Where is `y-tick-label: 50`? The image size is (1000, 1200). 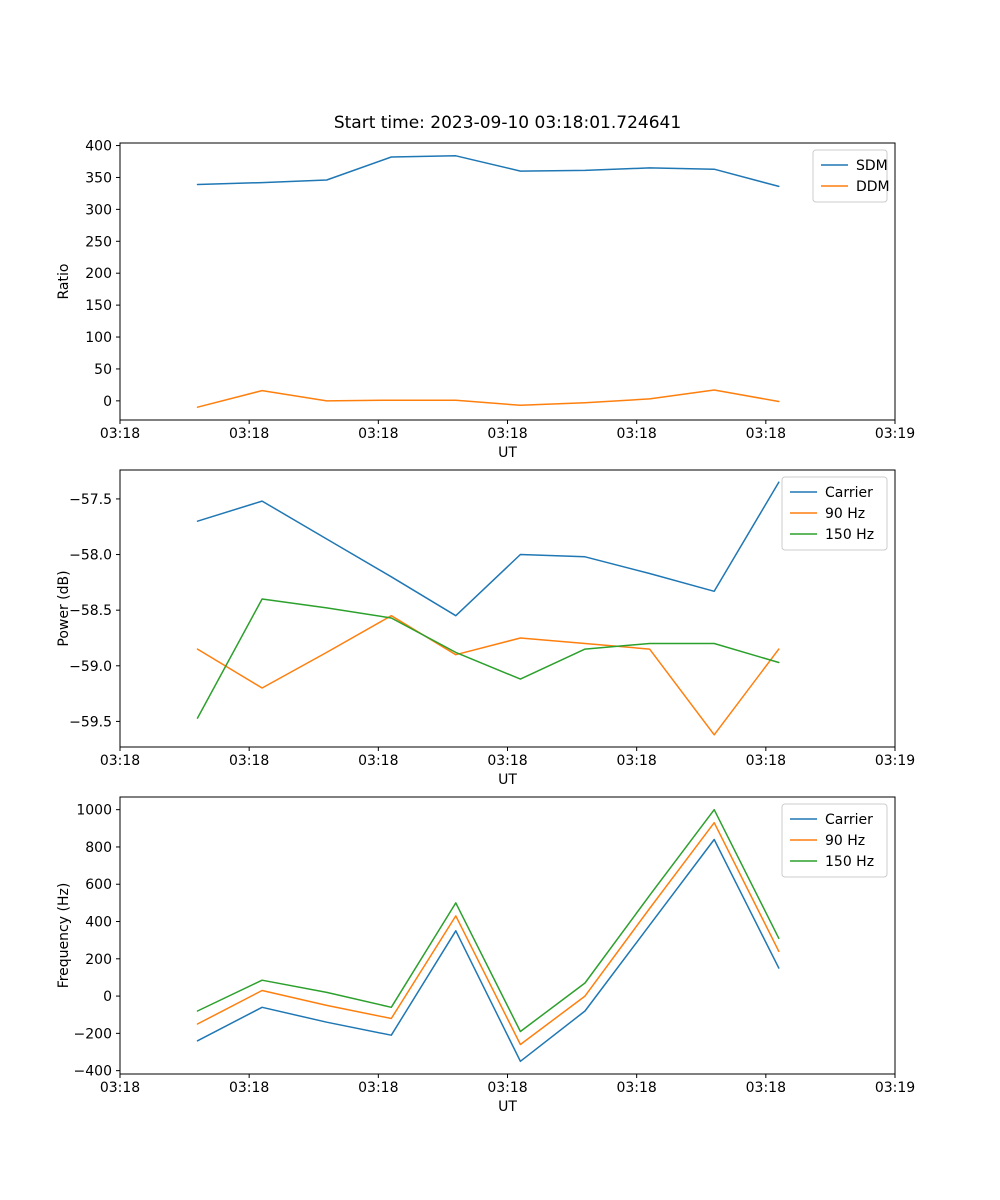
y-tick-label: 50 is located at coordinates (103, 370).